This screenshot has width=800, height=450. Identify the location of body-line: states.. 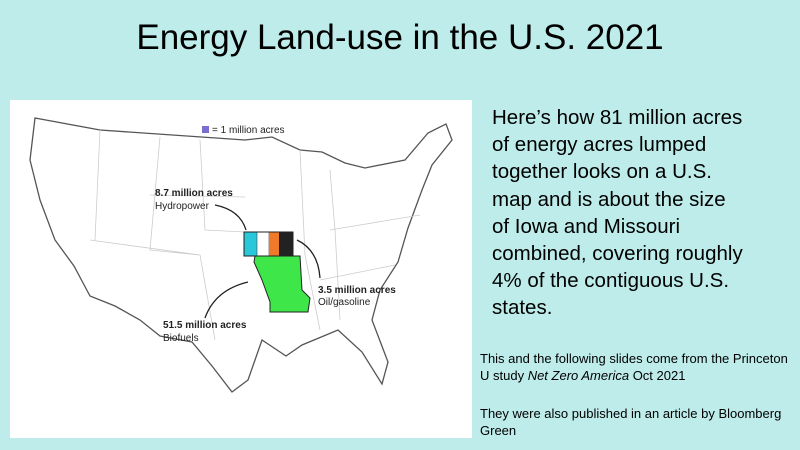
(522, 308).